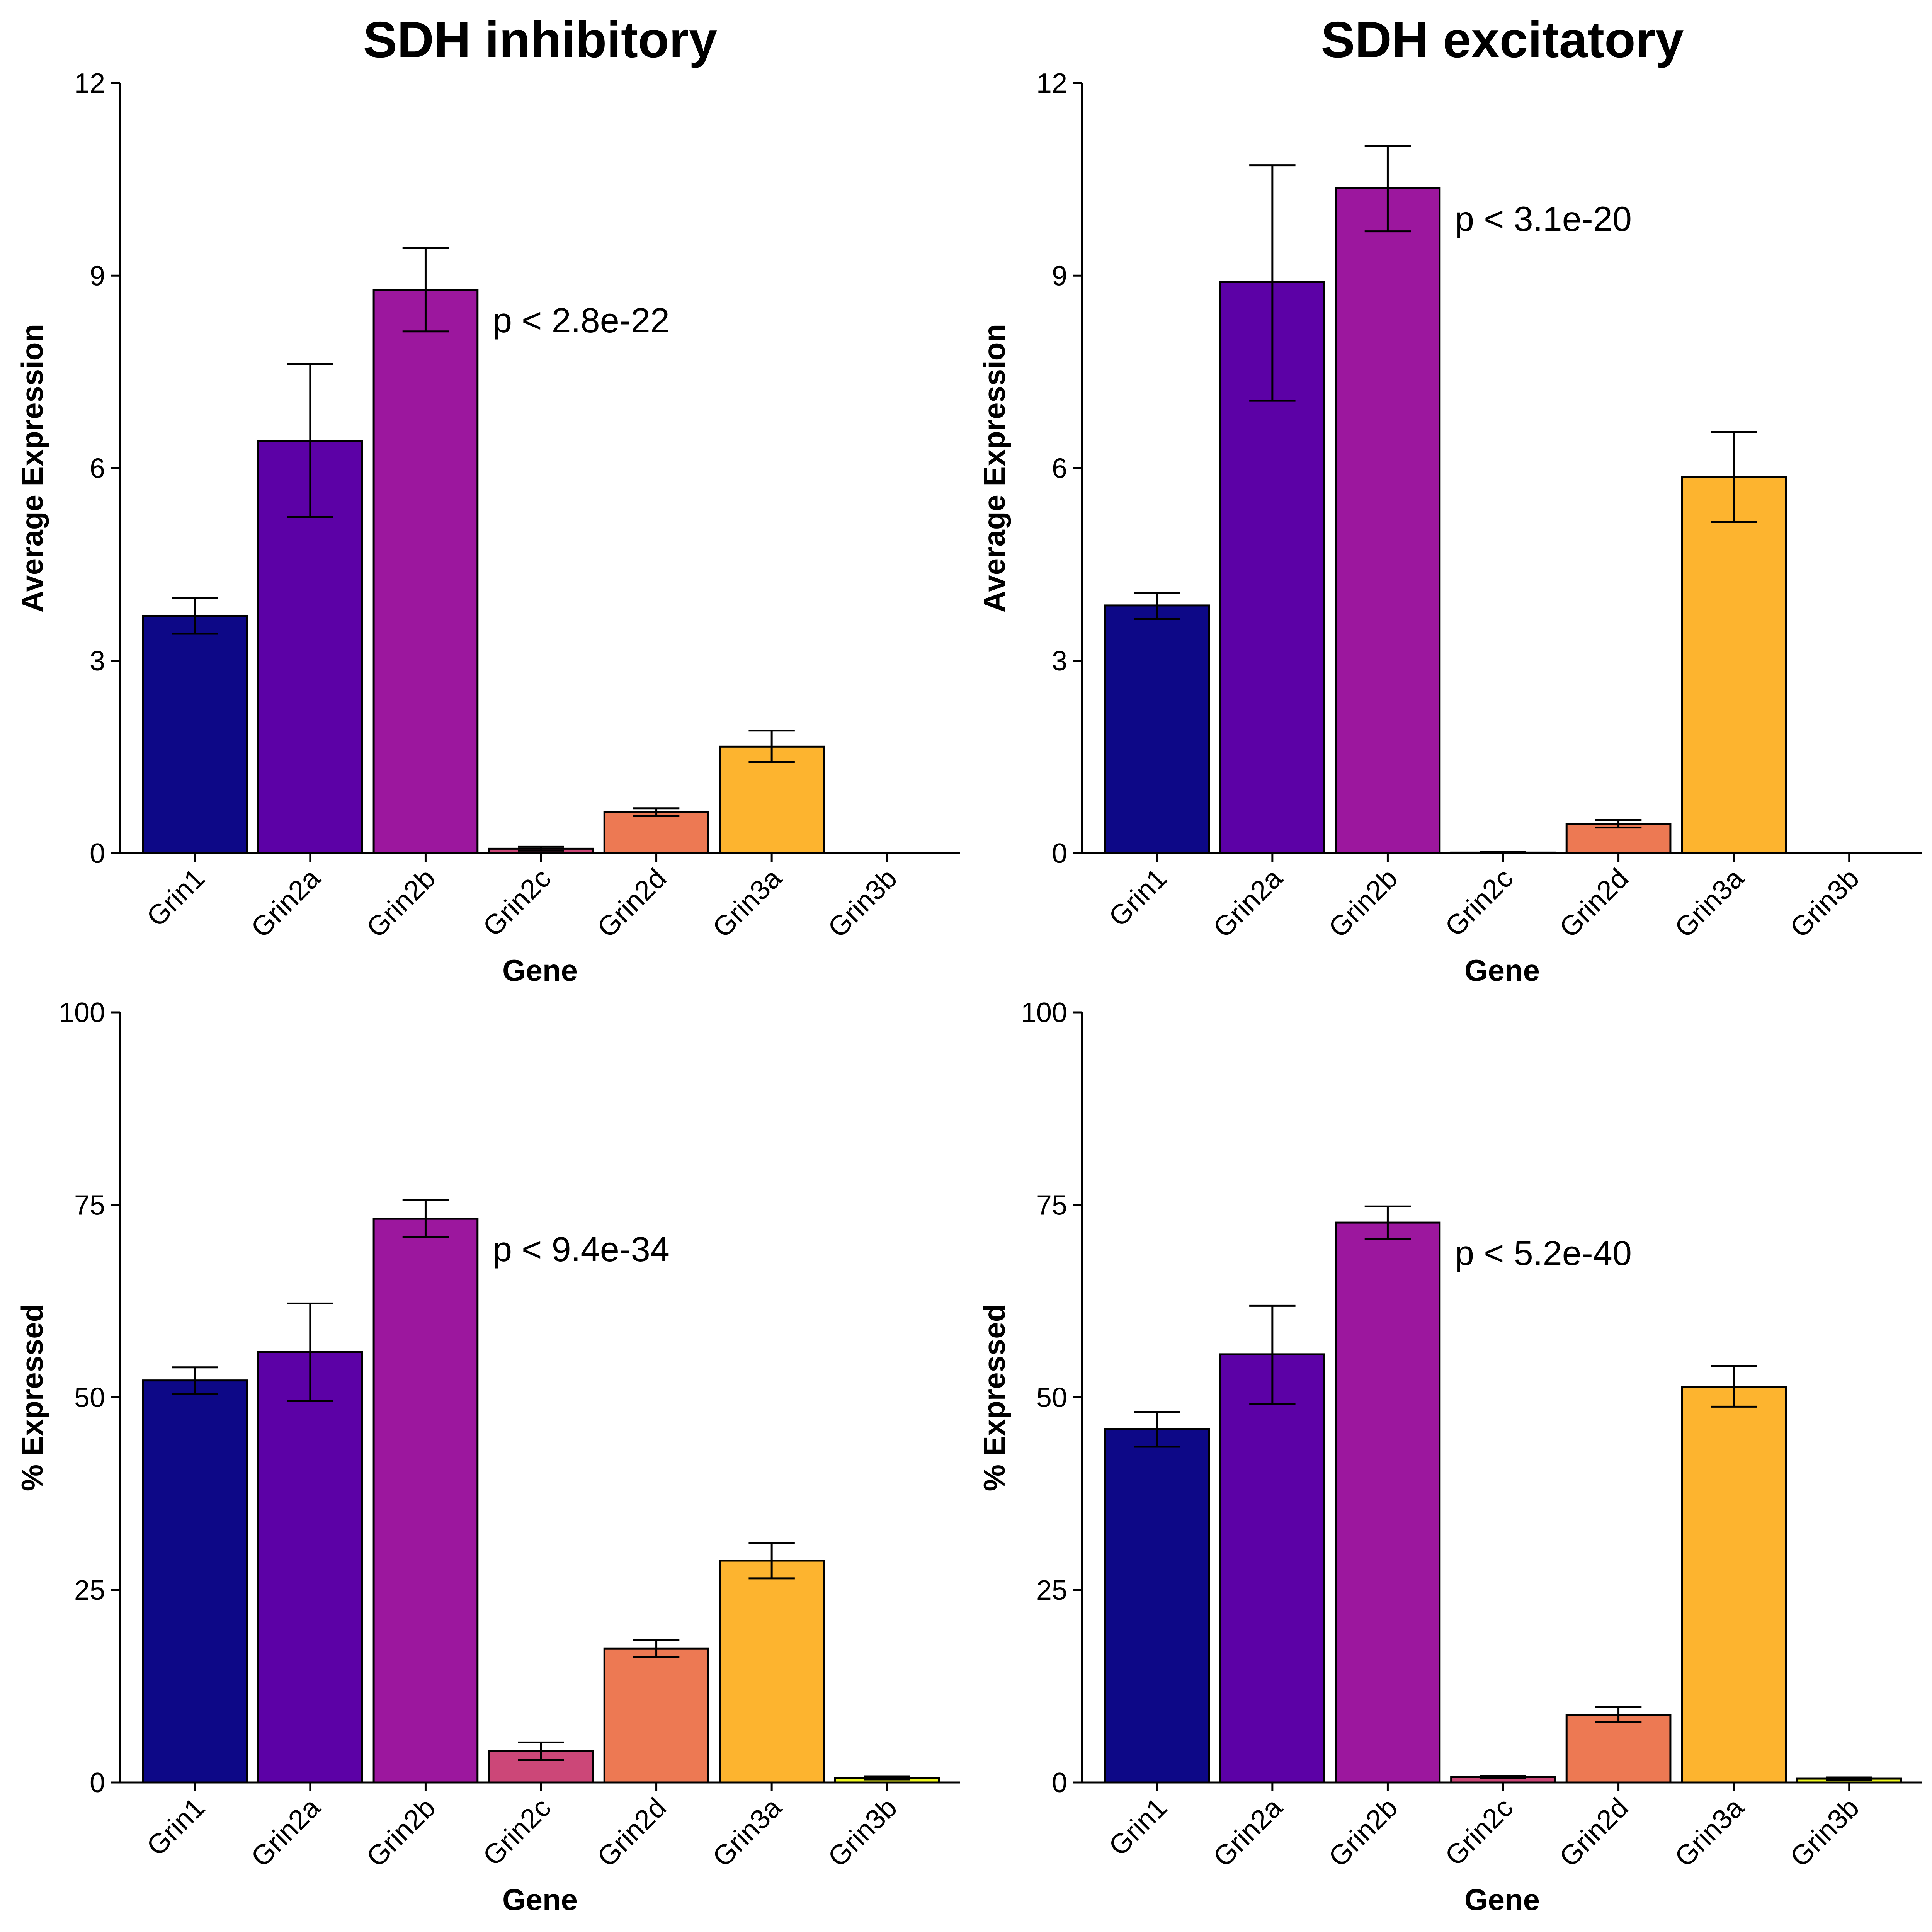 The width and height of the screenshot is (1932, 1932). I want to click on chart-title: SDH inhibitory, so click(540, 39).